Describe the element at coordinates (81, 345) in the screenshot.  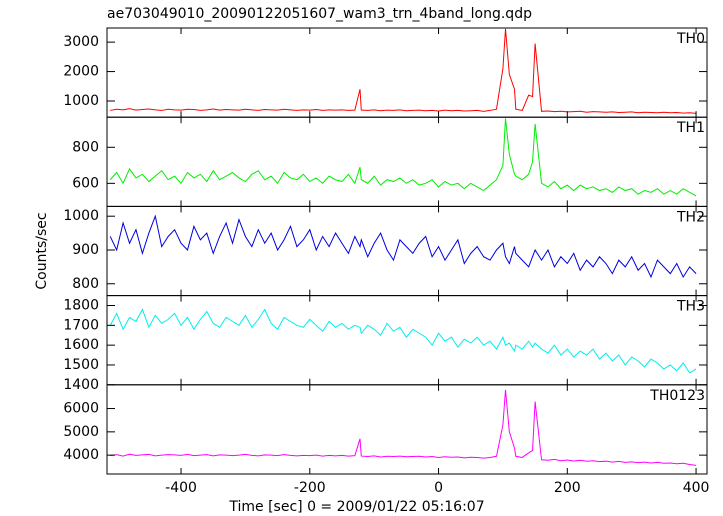
I see `y-tick-label: 1600` at that location.